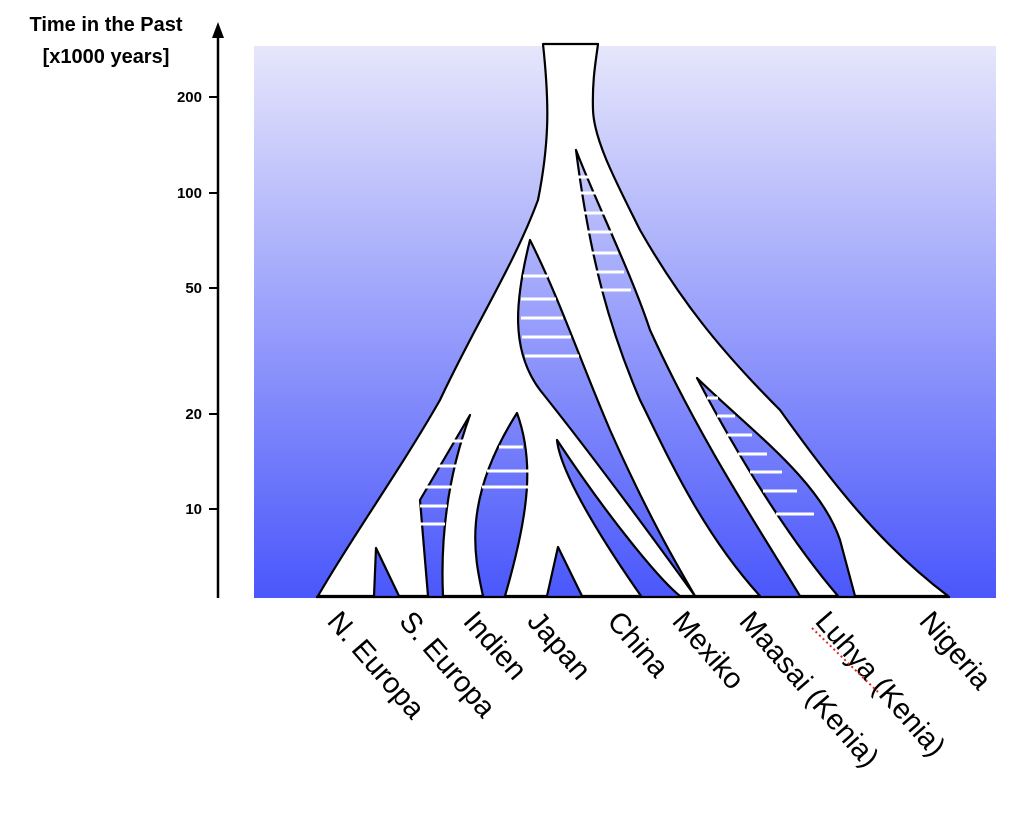 The image size is (1019, 828). I want to click on axis-tick-label: 50, so click(193, 288).